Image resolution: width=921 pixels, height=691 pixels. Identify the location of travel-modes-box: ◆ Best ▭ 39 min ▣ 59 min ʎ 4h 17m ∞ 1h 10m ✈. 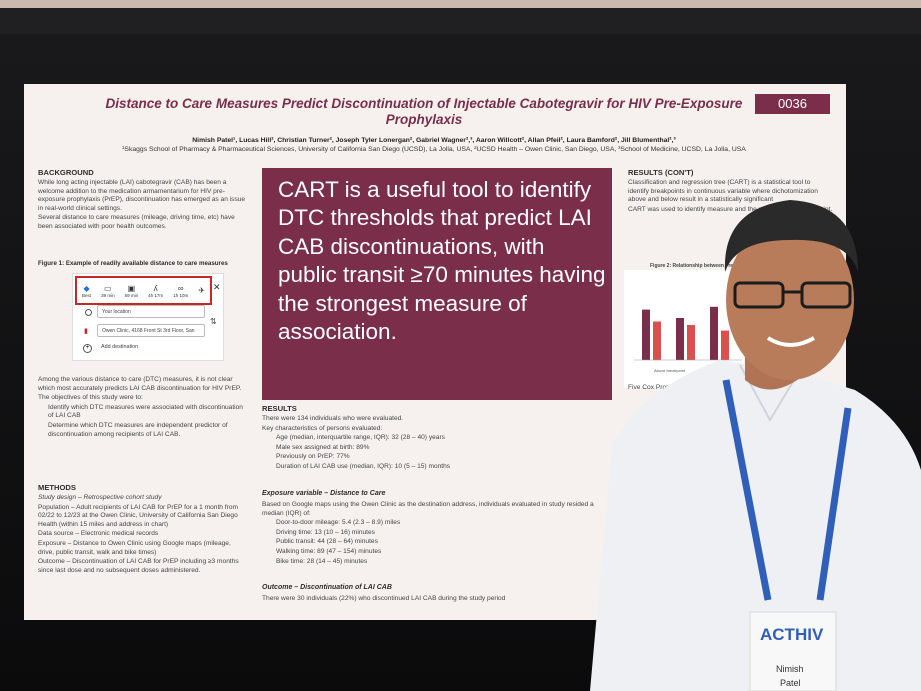
(143, 290).